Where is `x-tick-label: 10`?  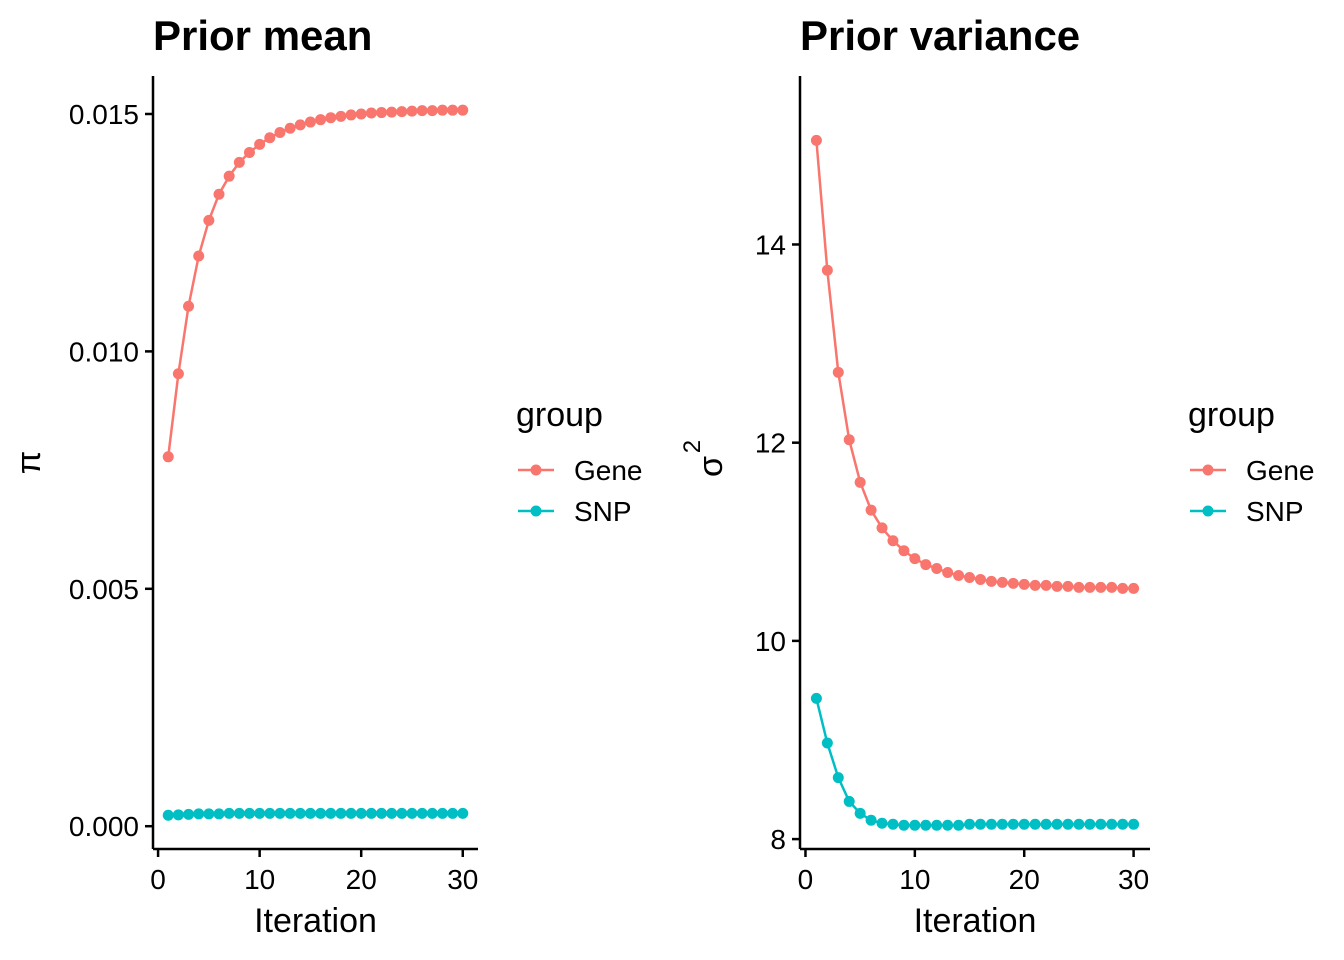
x-tick-label: 10 is located at coordinates (914, 879).